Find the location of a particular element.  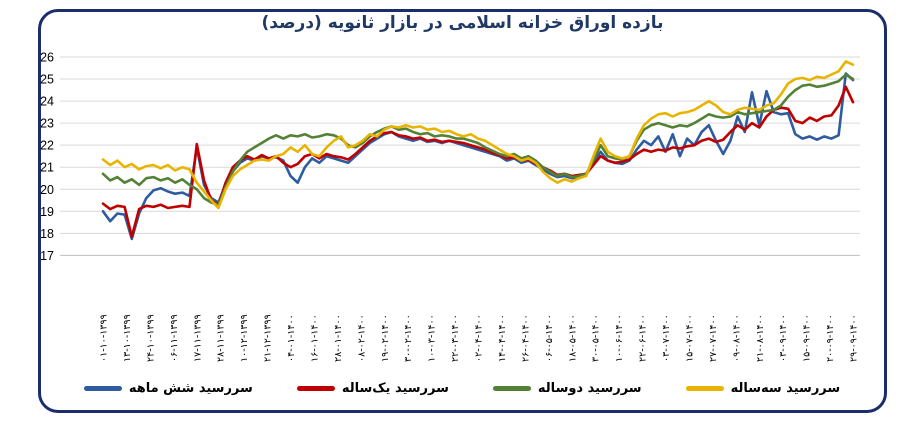

legend-entry-six-month: سررسید شش ماهه is located at coordinates (168, 388).